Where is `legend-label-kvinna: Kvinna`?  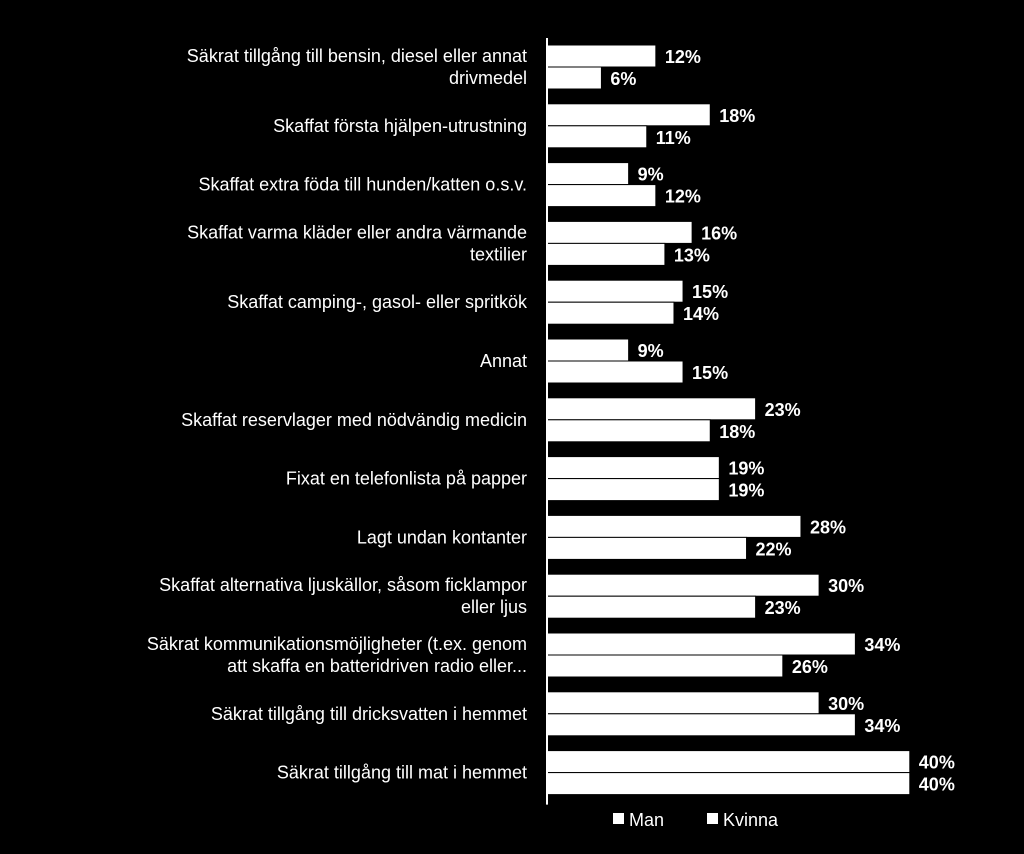
legend-label-kvinna: Kvinna is located at coordinates (751, 820).